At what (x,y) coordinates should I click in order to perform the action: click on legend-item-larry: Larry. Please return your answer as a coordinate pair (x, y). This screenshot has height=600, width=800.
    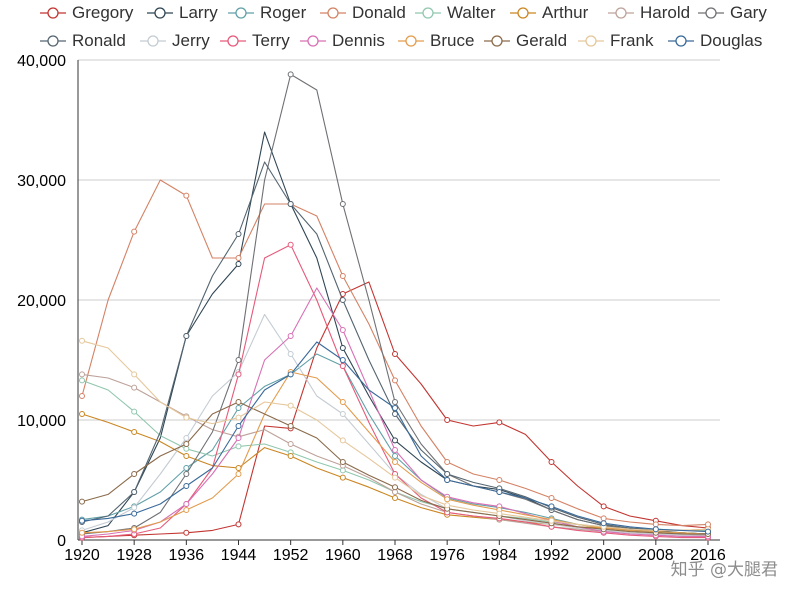
    Looking at the image, I should click on (182, 13).